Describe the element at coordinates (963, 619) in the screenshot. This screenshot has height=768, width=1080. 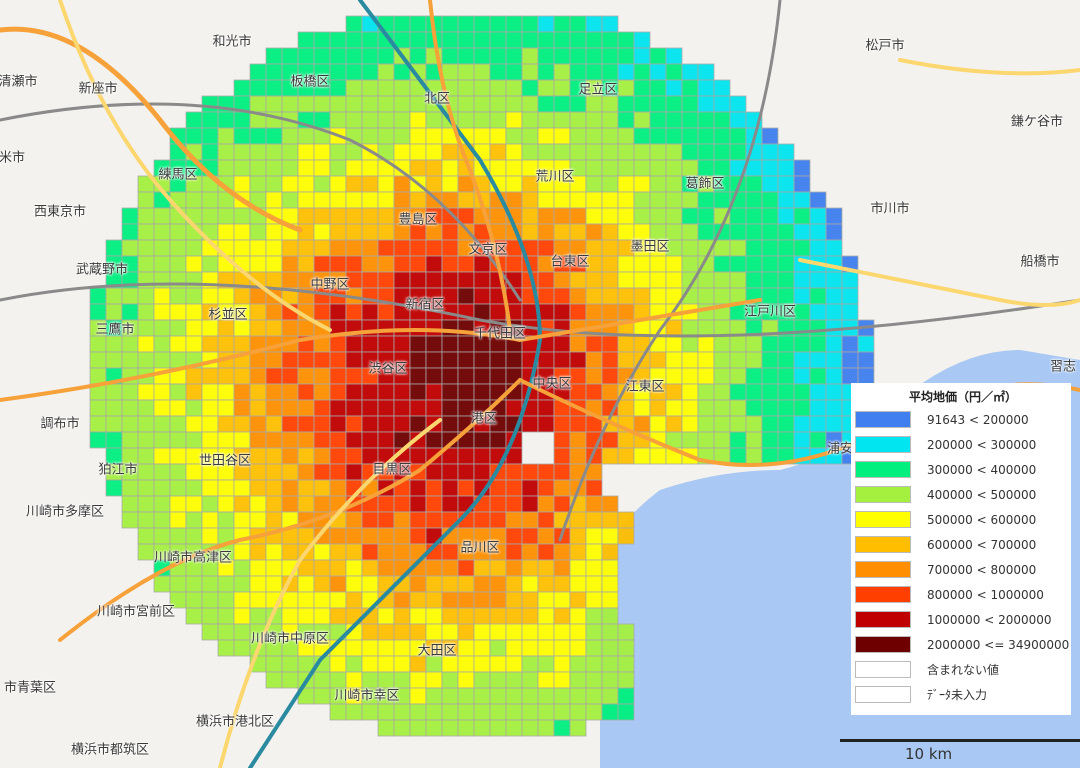
I see `legend-item: 1000000 < 2000000` at that location.